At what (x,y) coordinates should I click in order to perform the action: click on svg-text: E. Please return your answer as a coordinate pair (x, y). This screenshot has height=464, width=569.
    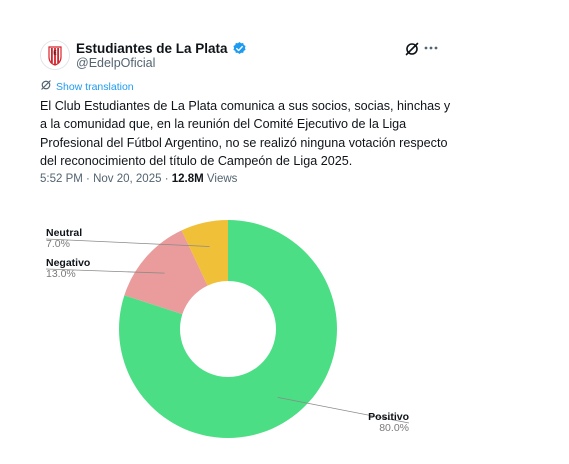
    Looking at the image, I should click on (55, 54).